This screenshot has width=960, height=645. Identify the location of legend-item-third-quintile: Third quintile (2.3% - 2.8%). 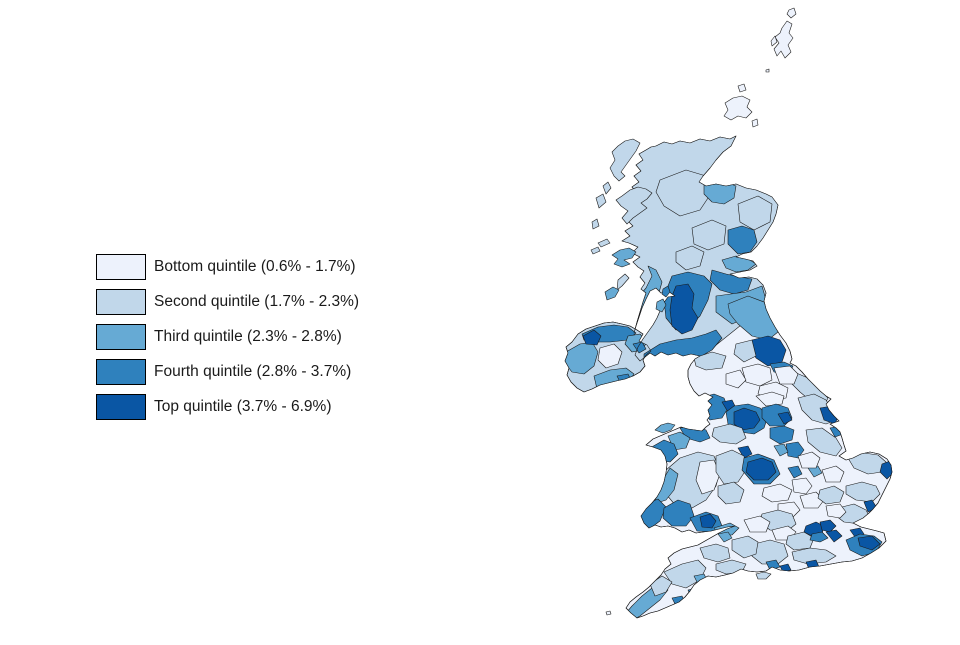
(227, 336).